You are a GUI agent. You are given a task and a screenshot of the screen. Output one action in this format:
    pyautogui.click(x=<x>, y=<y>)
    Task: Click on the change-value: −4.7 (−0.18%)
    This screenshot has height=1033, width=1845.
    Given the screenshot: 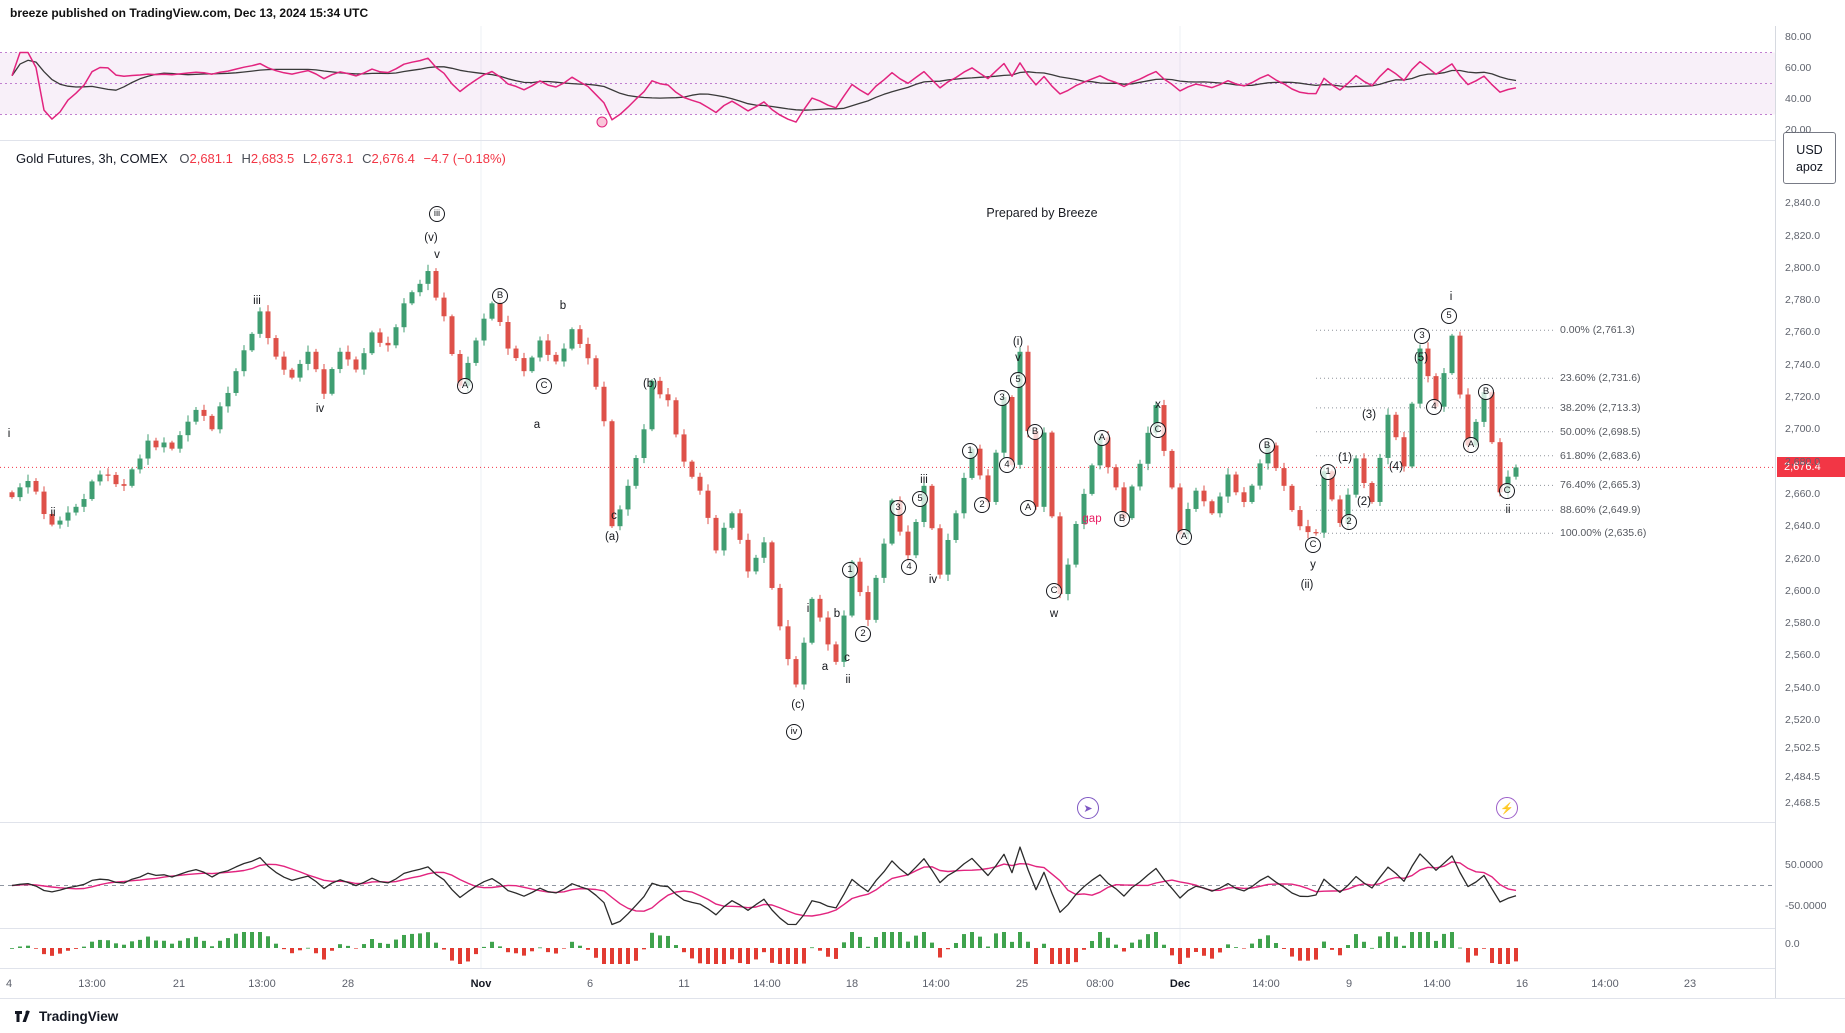 What is the action you would take?
    pyautogui.click(x=464, y=158)
    